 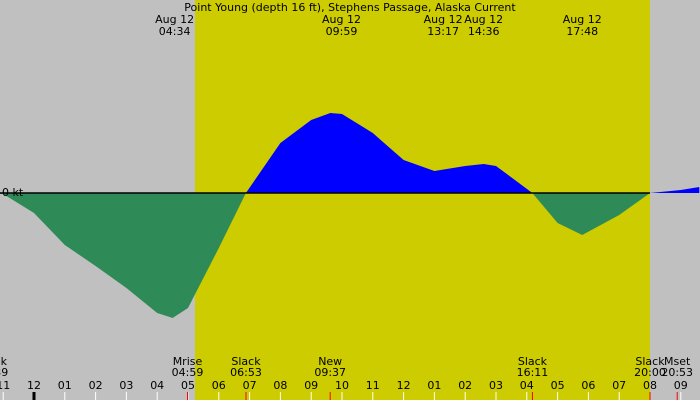 I want to click on y-tick-label: 0 kt, so click(x=13, y=192).